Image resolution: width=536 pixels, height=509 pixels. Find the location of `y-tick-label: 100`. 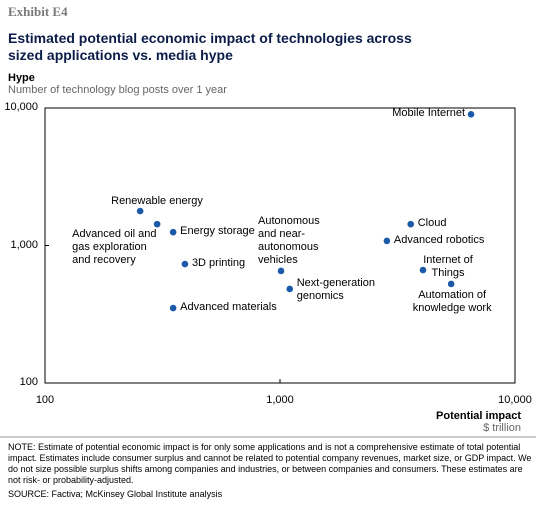

y-tick-label: 100 is located at coordinates (28, 382).